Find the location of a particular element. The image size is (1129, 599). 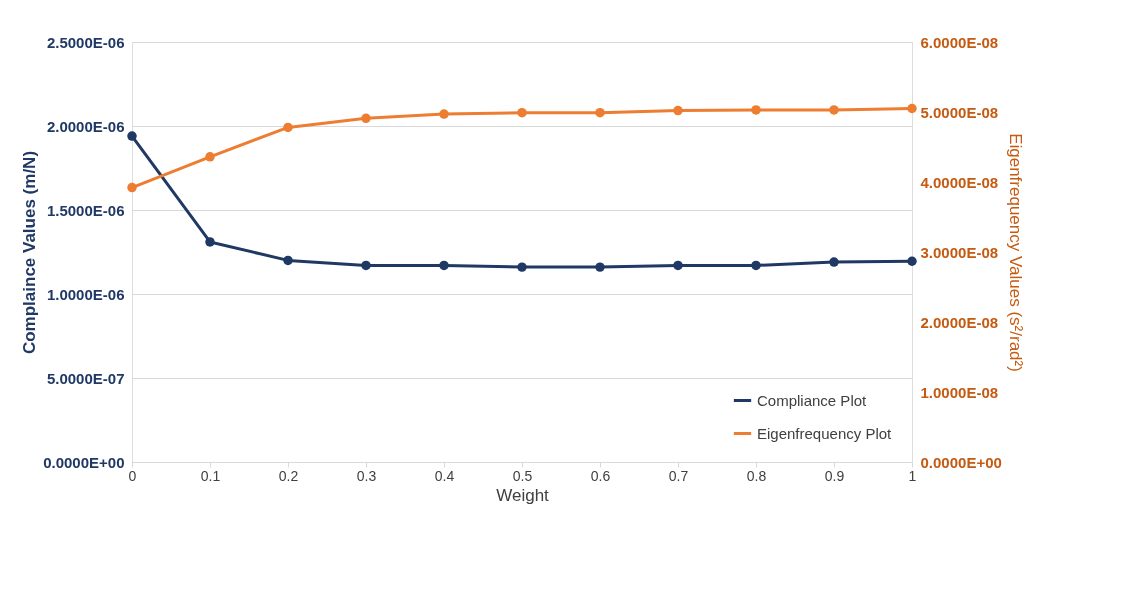

x-tick-label: 0.3 is located at coordinates (366, 475).